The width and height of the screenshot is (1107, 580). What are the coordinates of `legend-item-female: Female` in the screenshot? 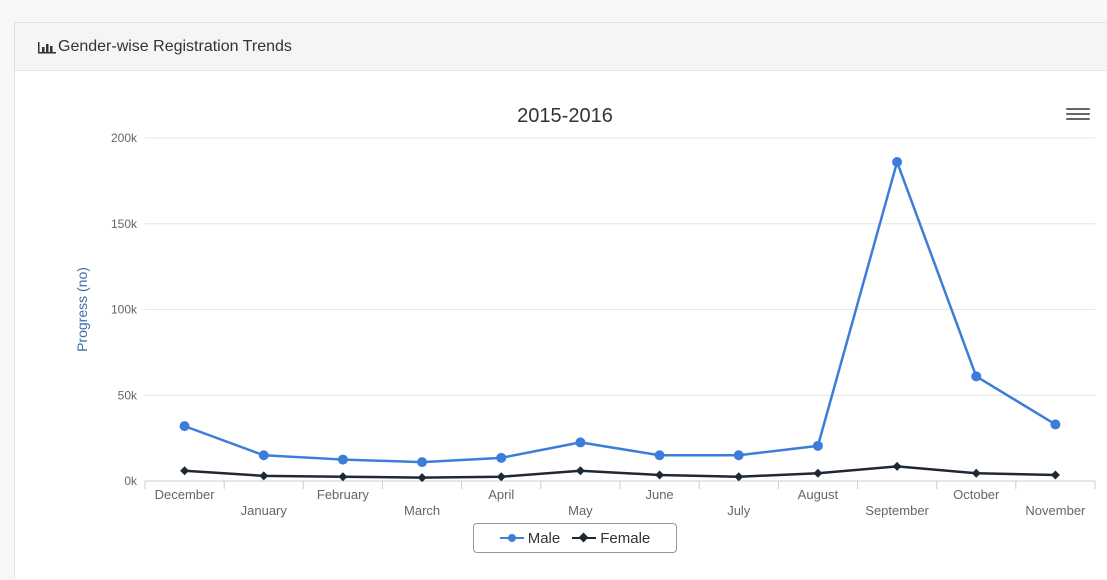 It's located at (611, 538).